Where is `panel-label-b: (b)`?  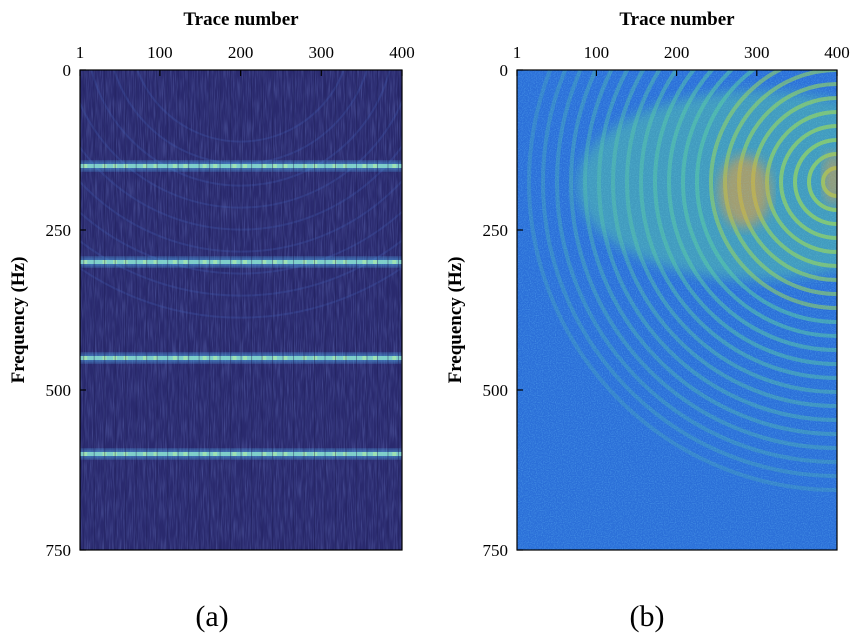
panel-label-b: (b) is located at coordinates (647, 616).